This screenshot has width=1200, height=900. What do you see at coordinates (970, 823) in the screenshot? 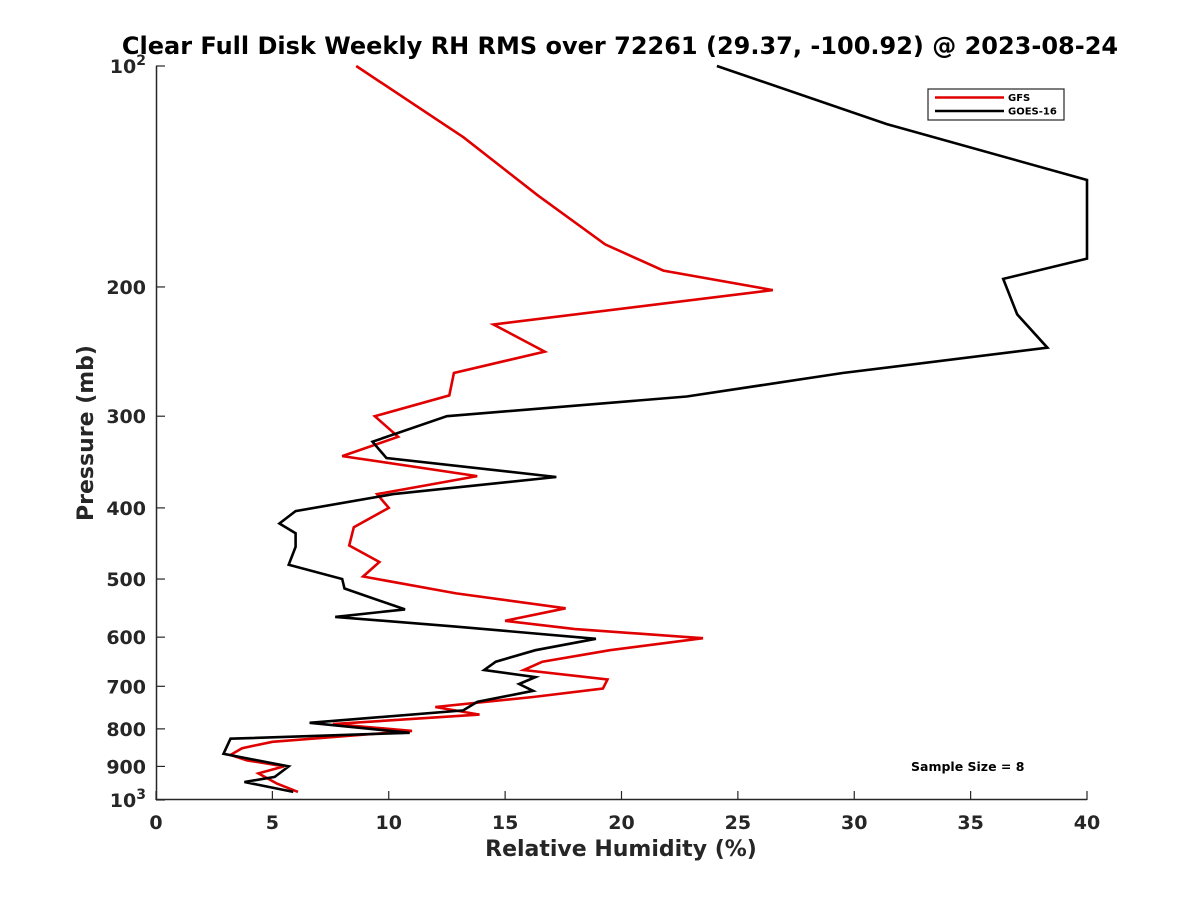
I see `x-tick-label: 35` at bounding box center [970, 823].